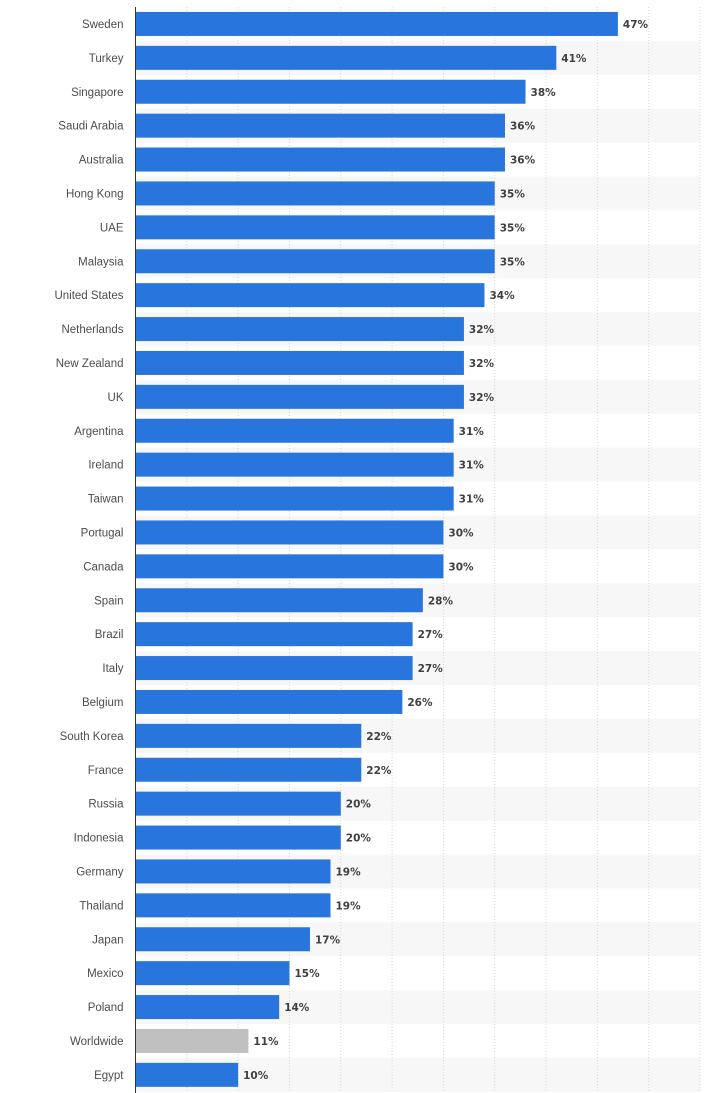  Describe the element at coordinates (106, 500) in the screenshot. I see `category-label: Taiwan` at that location.